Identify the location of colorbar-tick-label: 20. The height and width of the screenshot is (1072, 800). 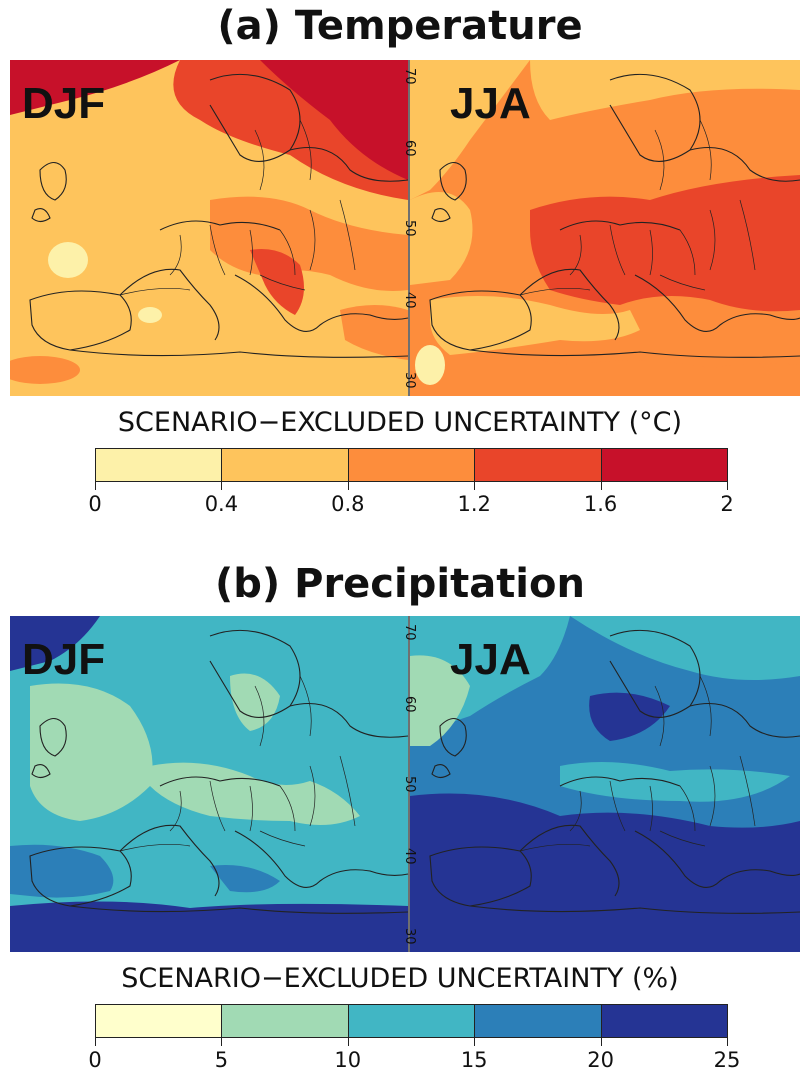
(600, 1060).